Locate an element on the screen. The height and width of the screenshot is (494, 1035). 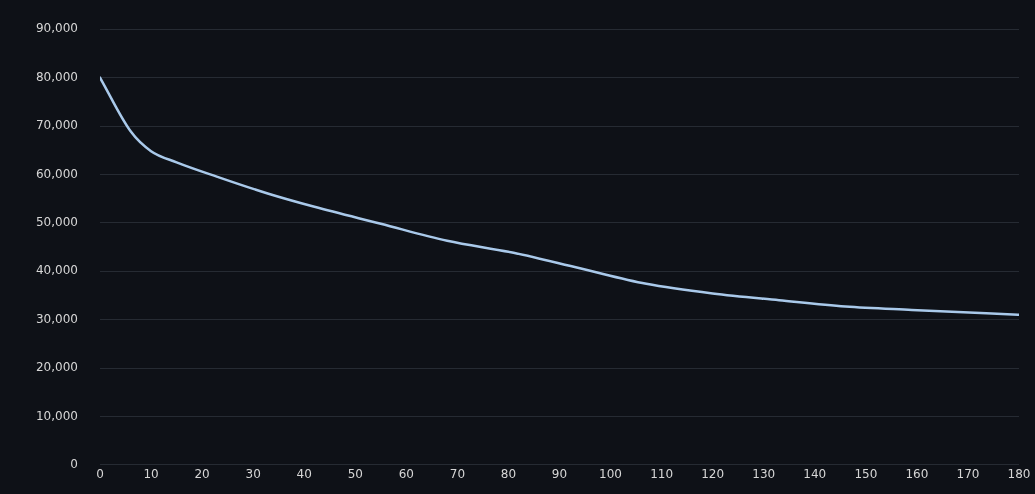
y-tick-label: 10,000 is located at coordinates (56, 415).